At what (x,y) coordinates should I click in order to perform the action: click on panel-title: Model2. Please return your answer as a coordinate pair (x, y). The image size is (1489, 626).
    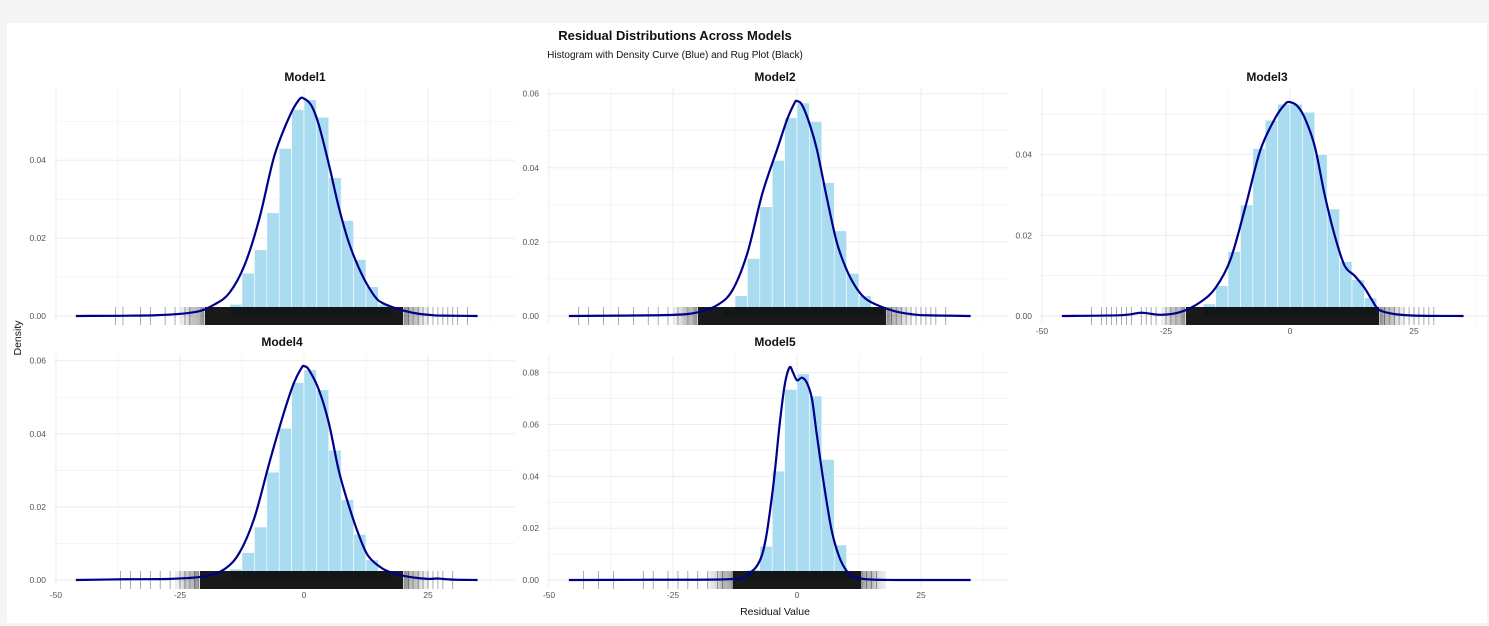
    Looking at the image, I should click on (775, 77).